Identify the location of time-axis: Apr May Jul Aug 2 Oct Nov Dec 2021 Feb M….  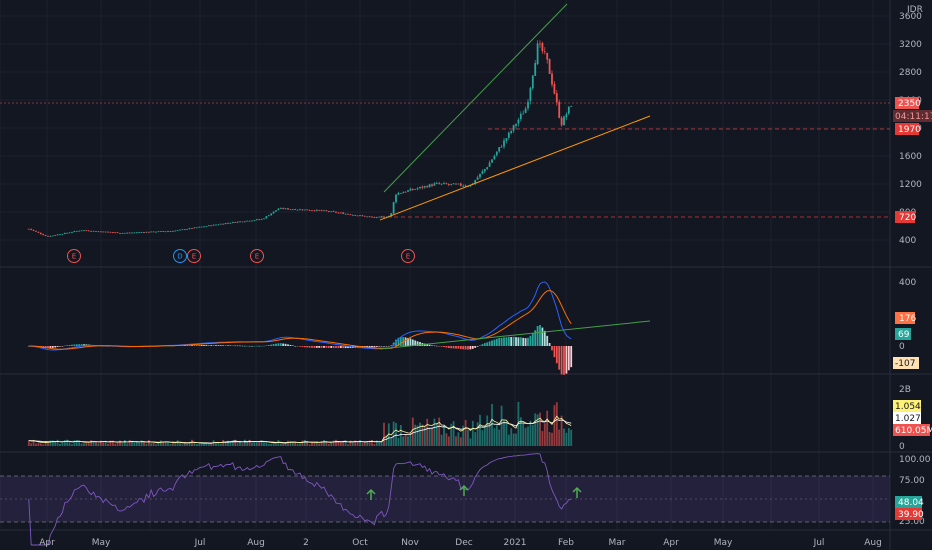
(460, 543).